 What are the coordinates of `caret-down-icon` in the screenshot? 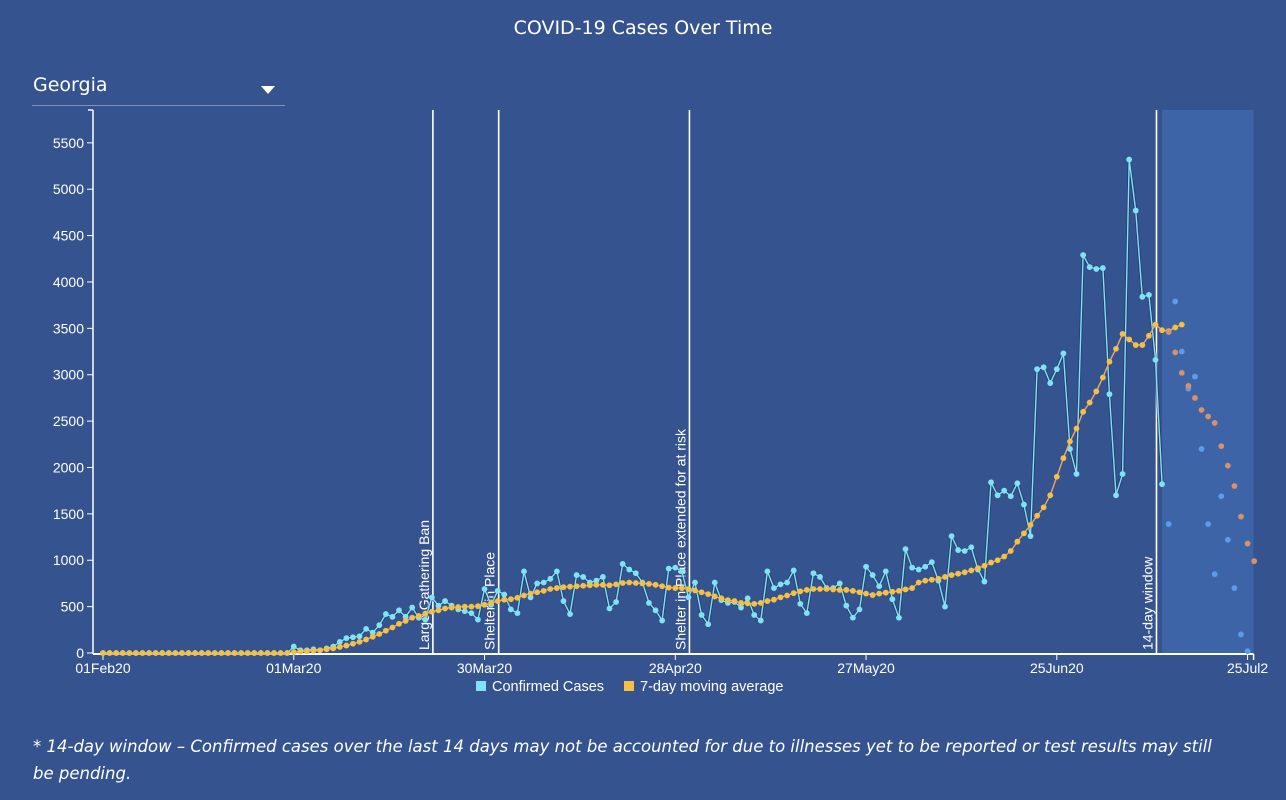 It's located at (268, 90).